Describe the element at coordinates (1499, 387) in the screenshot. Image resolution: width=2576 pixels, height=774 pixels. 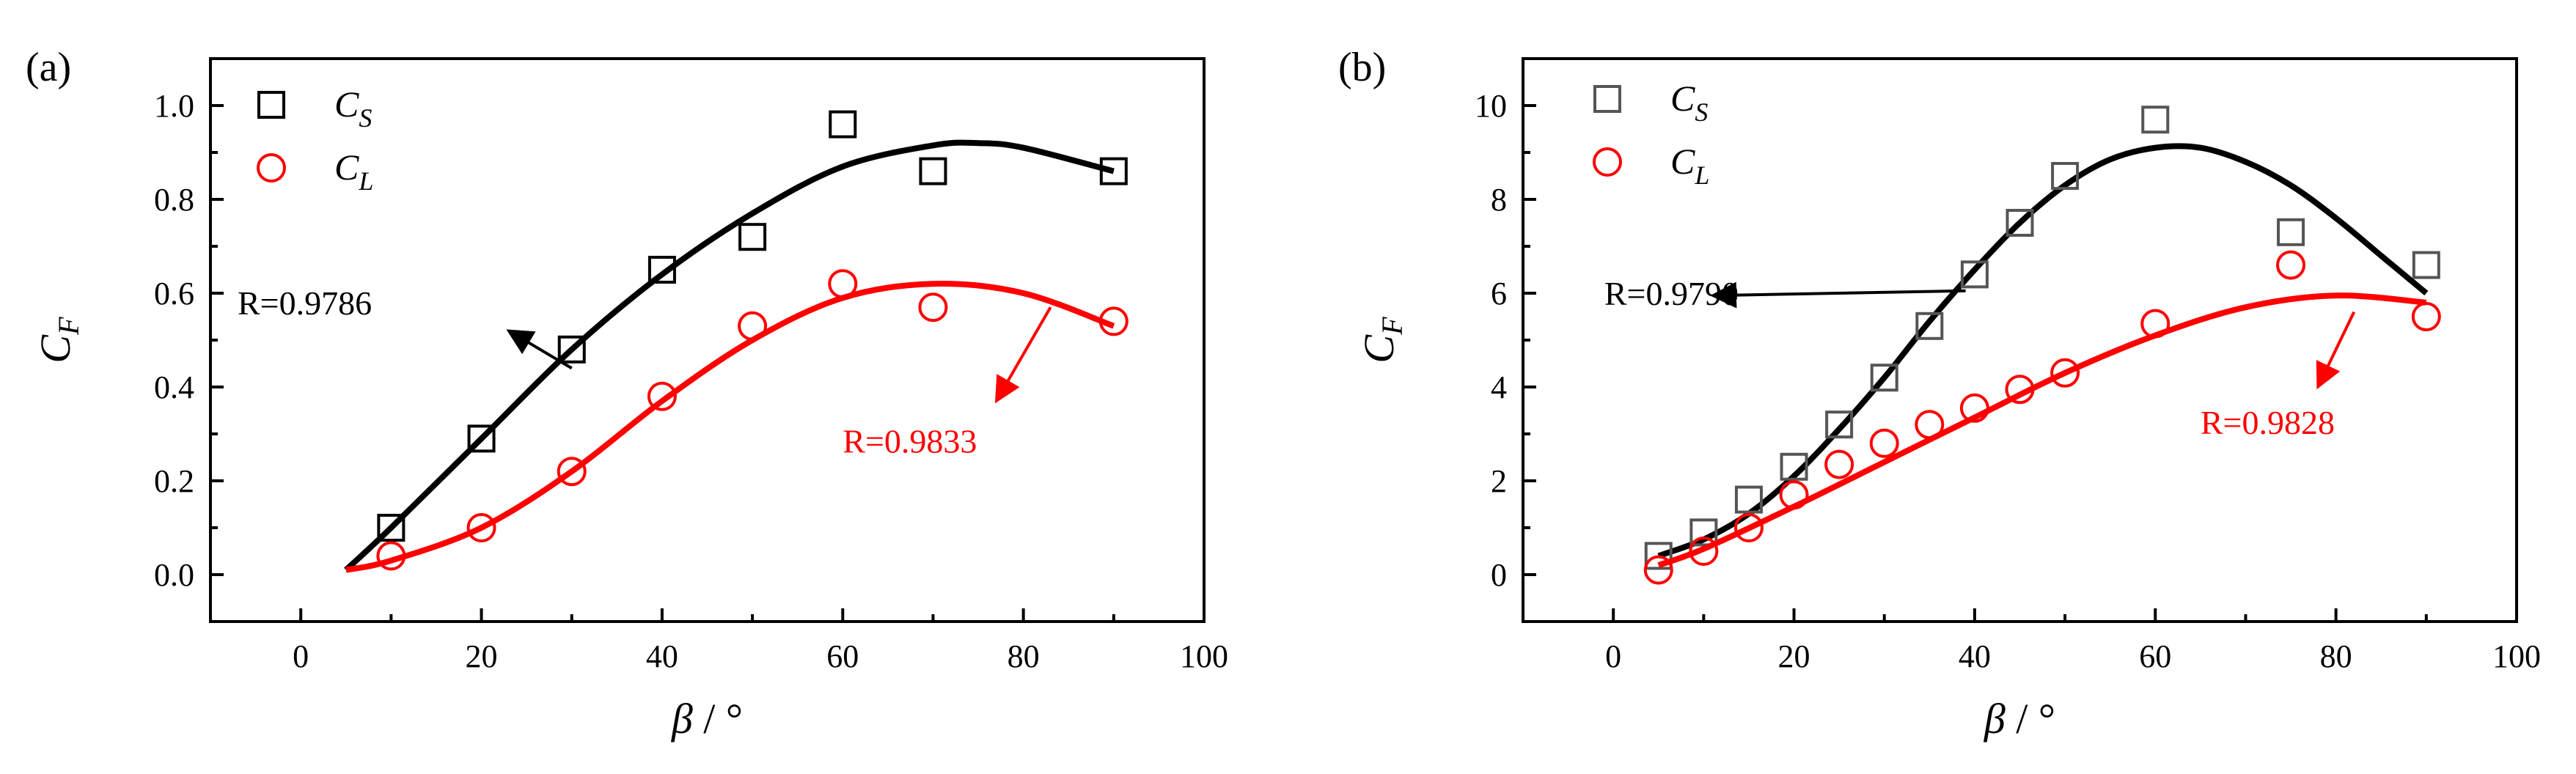
I see `y-tick-label: 4` at that location.